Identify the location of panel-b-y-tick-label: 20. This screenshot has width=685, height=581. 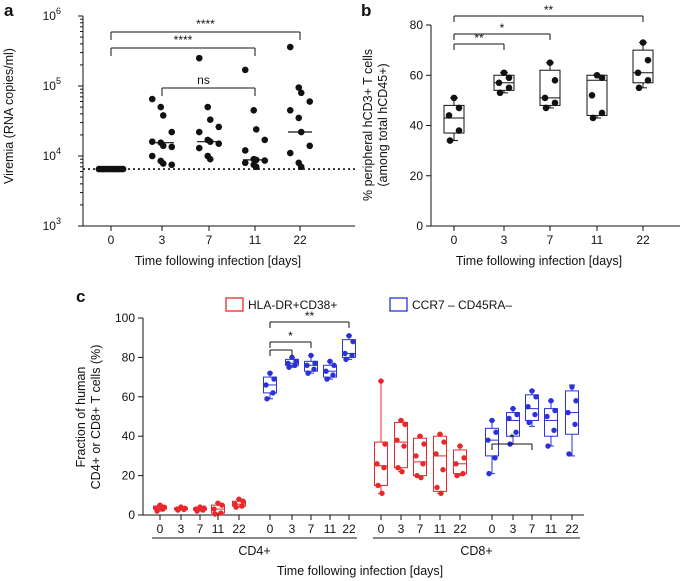
(417, 176).